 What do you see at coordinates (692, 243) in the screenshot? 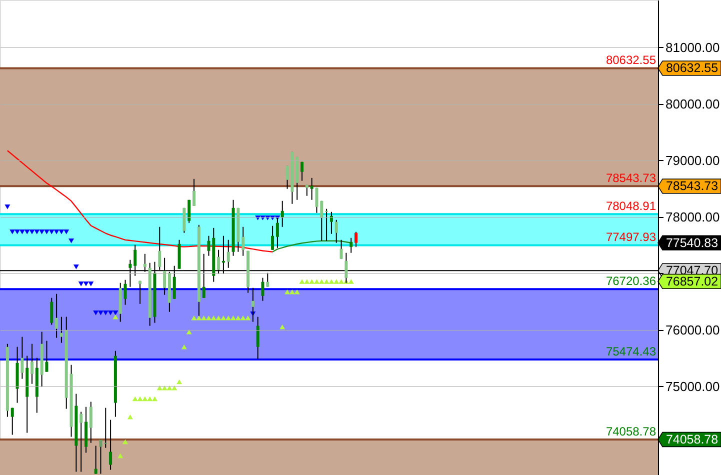
I see `text: 77540.83` at bounding box center [692, 243].